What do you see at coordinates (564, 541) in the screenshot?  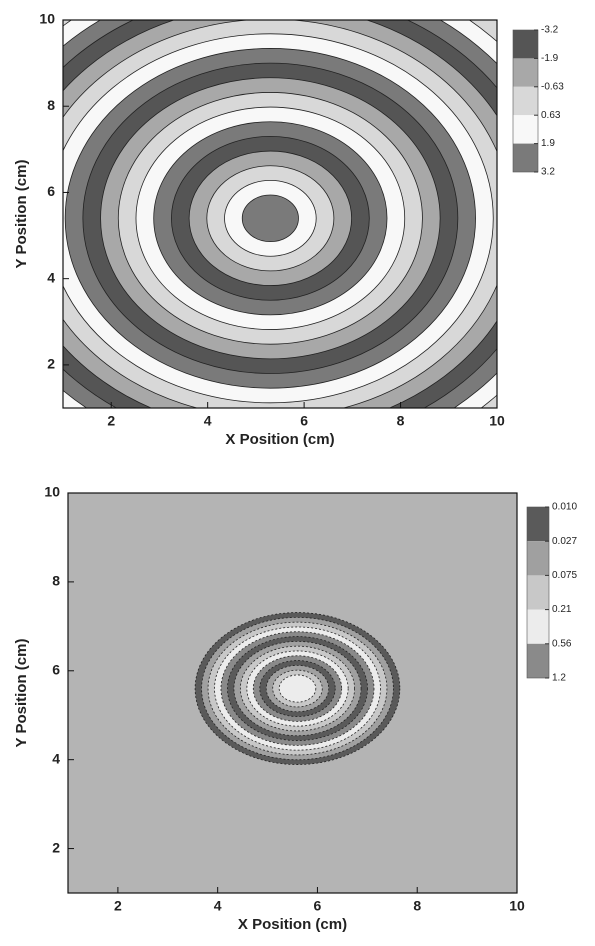 I see `colorbar-label: 0.027` at bounding box center [564, 541].